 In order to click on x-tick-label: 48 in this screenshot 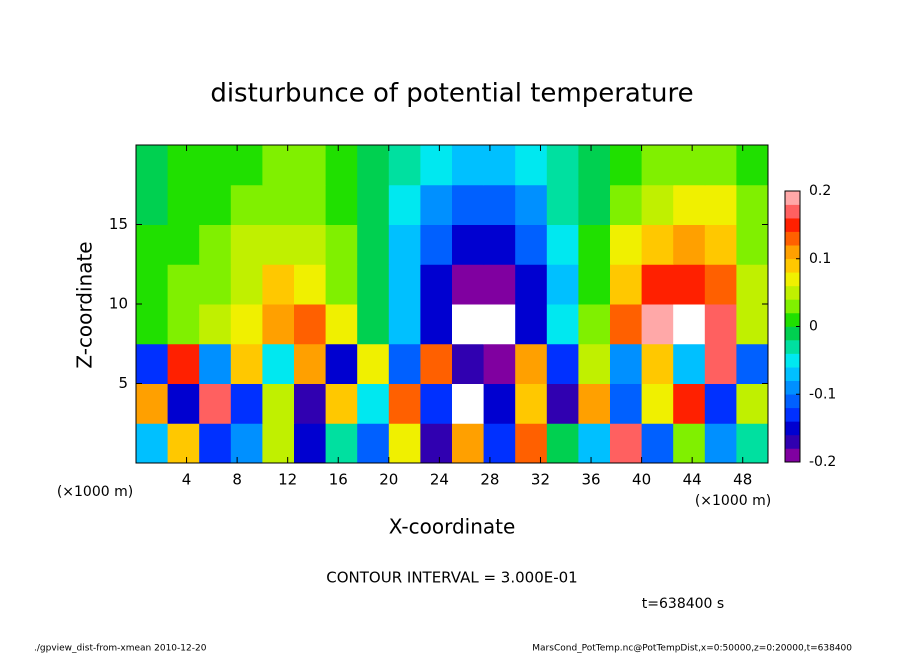, I will do `click(742, 480)`.